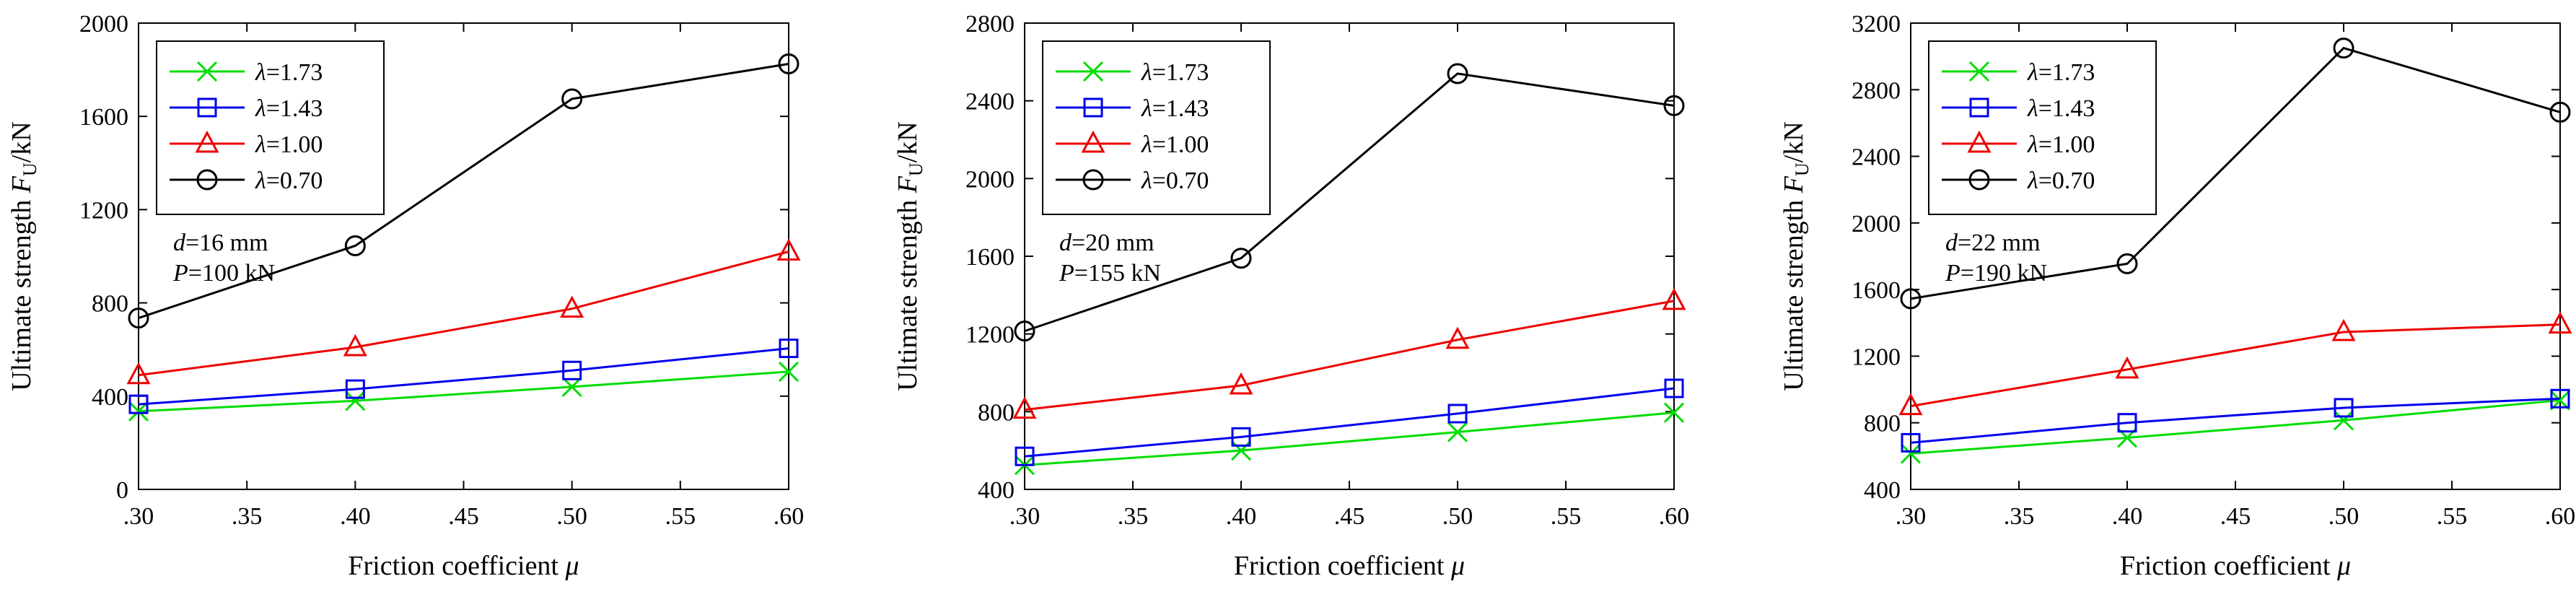 Image resolution: width=2576 pixels, height=602 pixels. Describe the element at coordinates (1996, 258) in the screenshot. I see `annotation: d=22 mm P=190 kN` at that location.